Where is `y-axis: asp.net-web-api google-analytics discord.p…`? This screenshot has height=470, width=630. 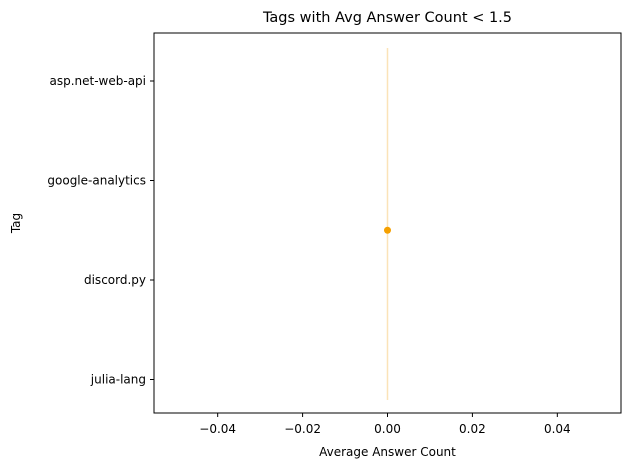 y-axis: asp.net-web-api google-analytics discord.p… is located at coordinates (100, 230).